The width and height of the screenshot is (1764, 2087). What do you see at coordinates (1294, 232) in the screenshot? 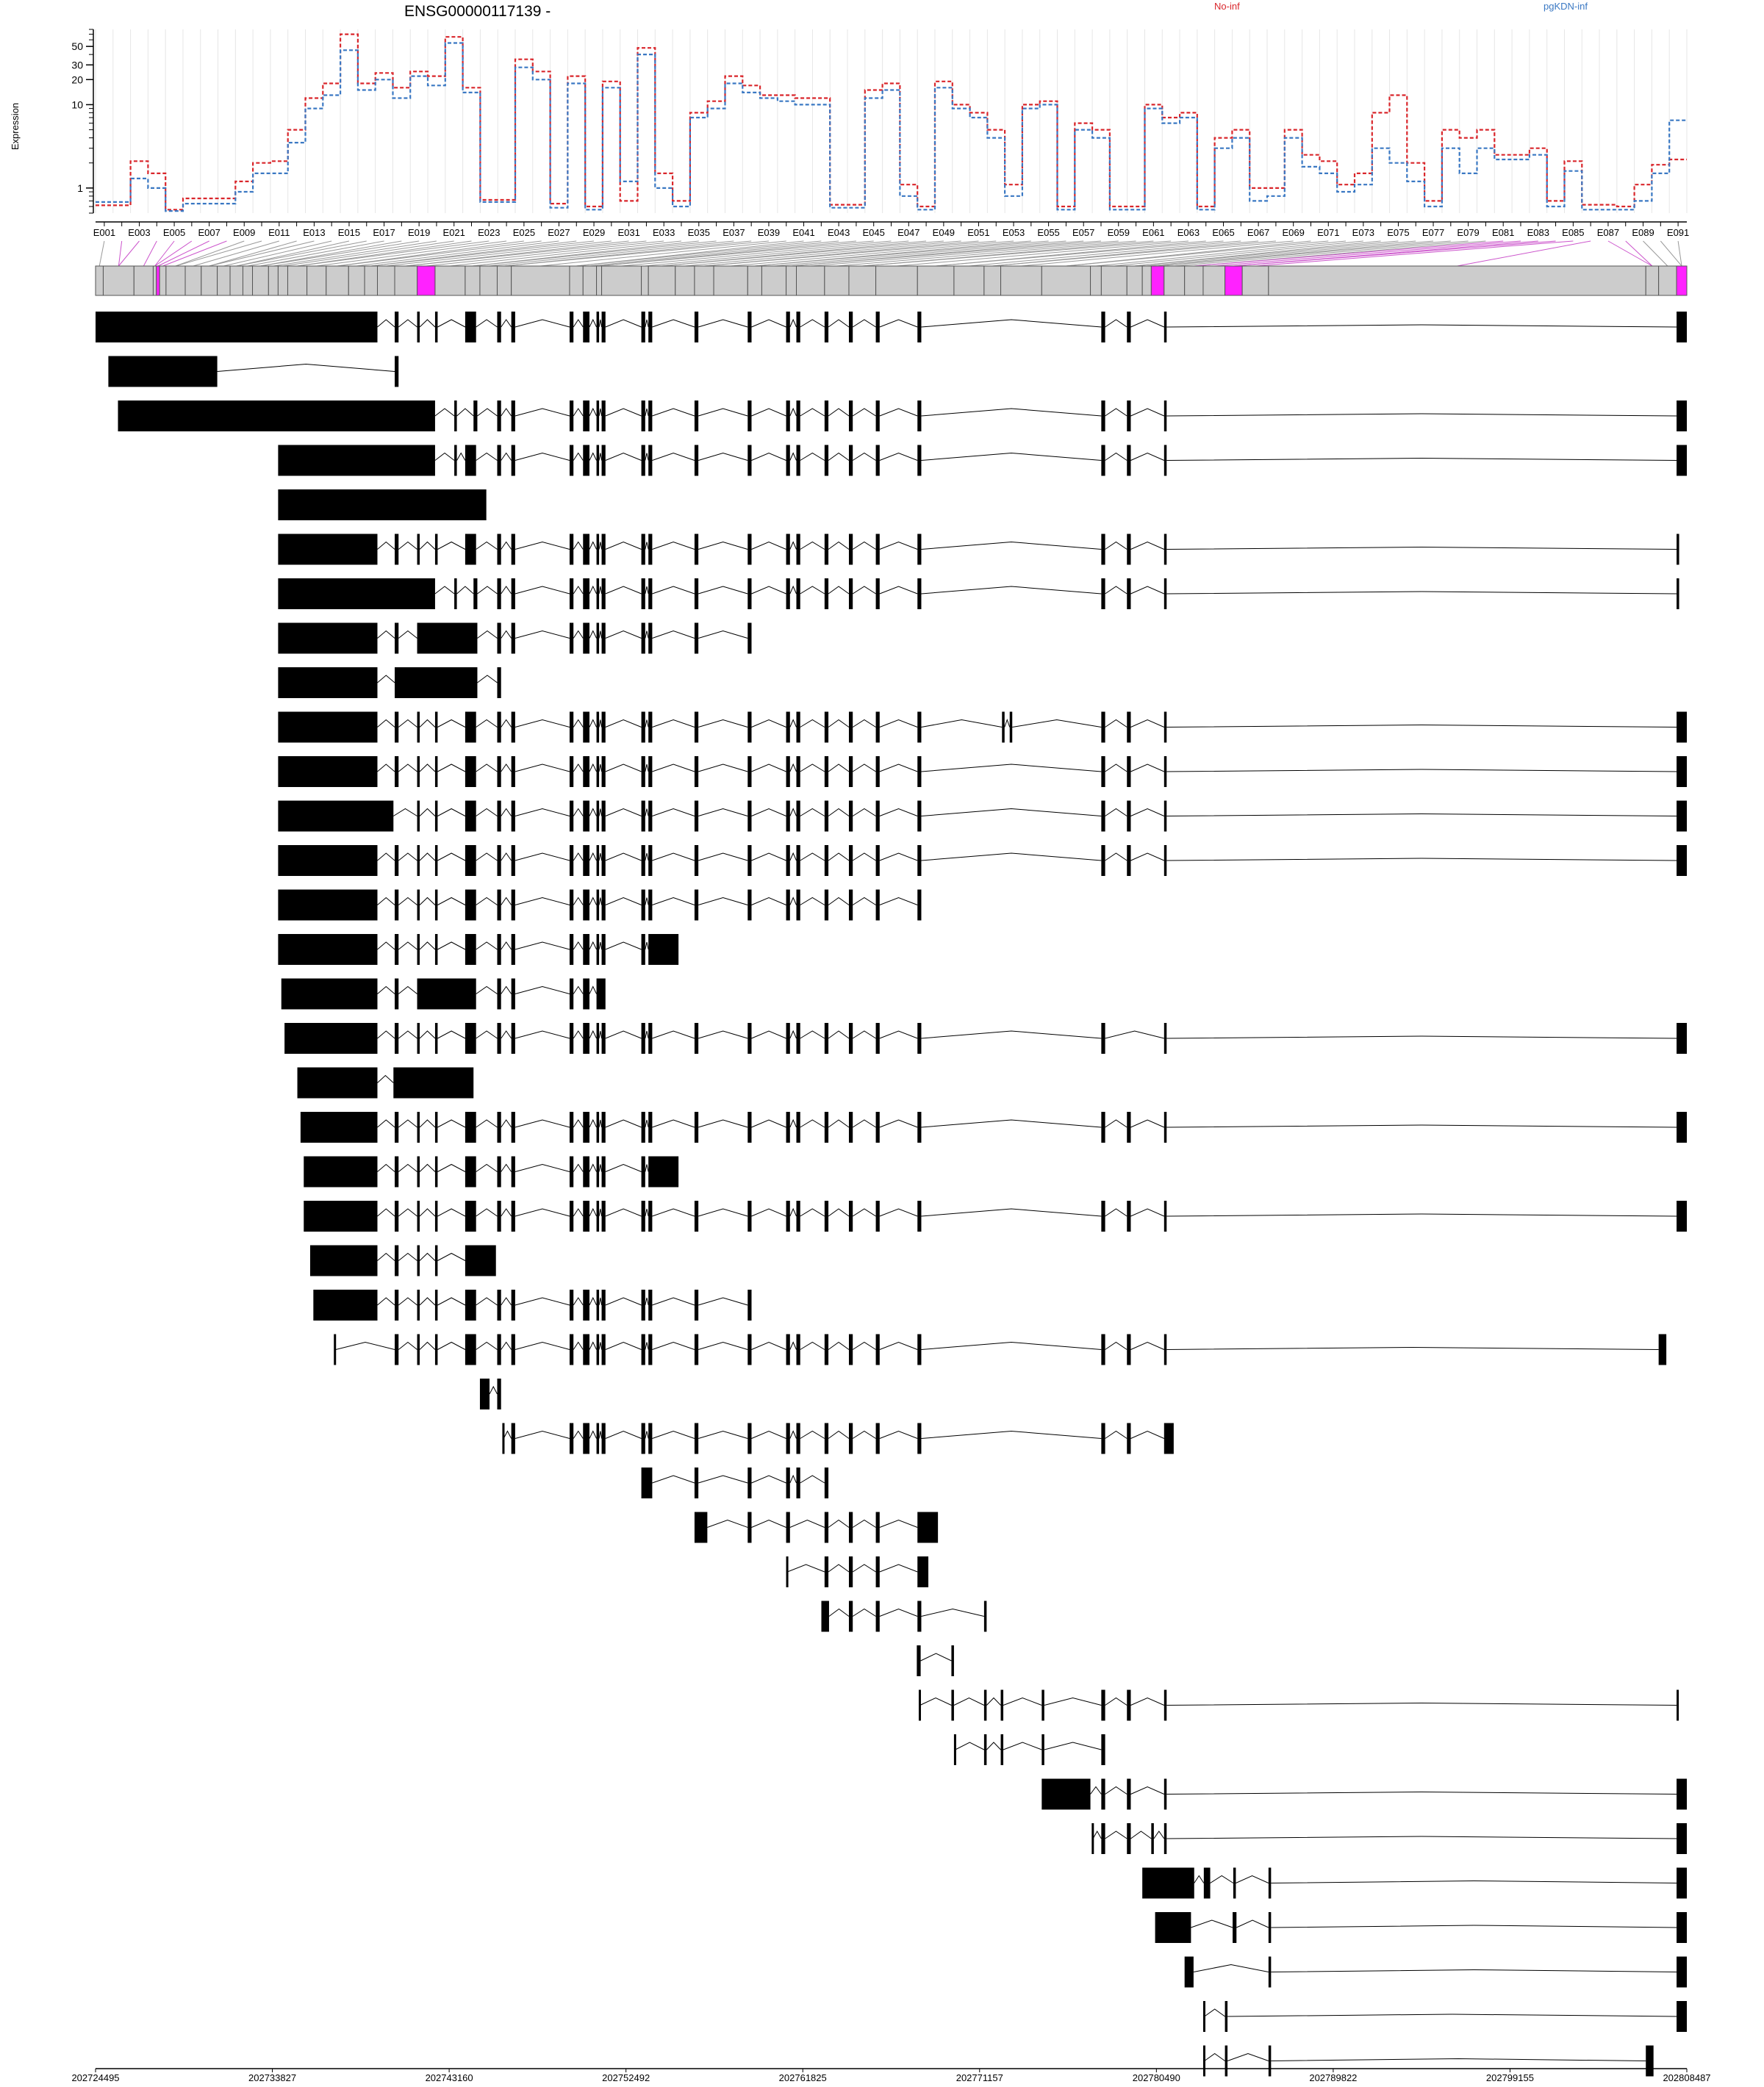
I see `exon-label: E069` at bounding box center [1294, 232].